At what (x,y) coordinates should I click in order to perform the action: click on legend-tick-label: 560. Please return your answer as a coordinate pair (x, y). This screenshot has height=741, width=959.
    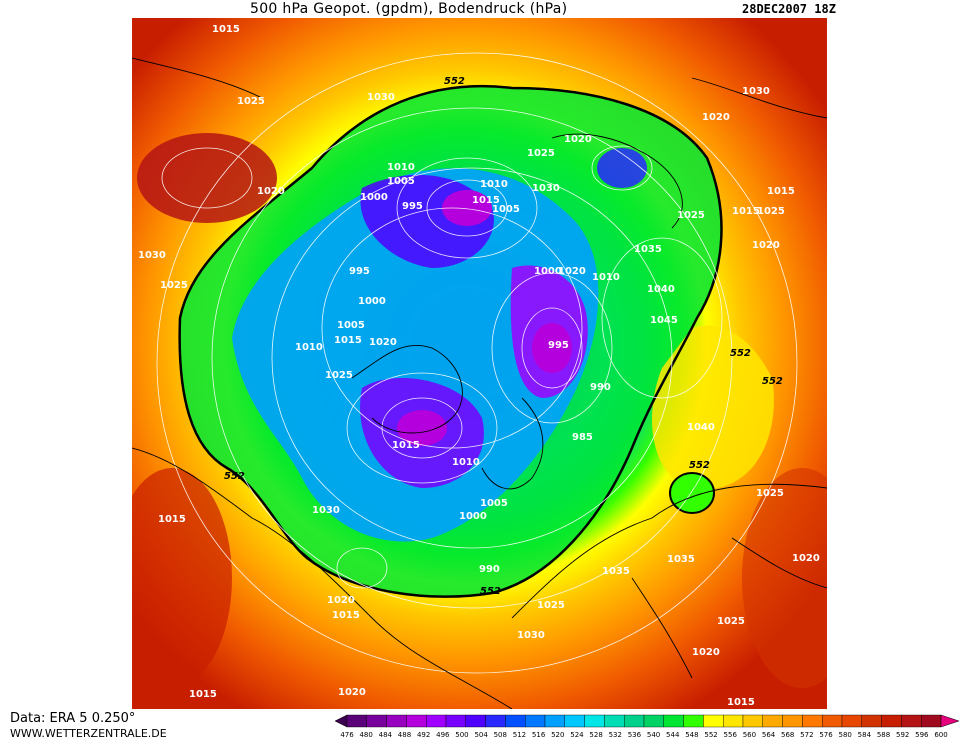
    Looking at the image, I should click on (749, 735).